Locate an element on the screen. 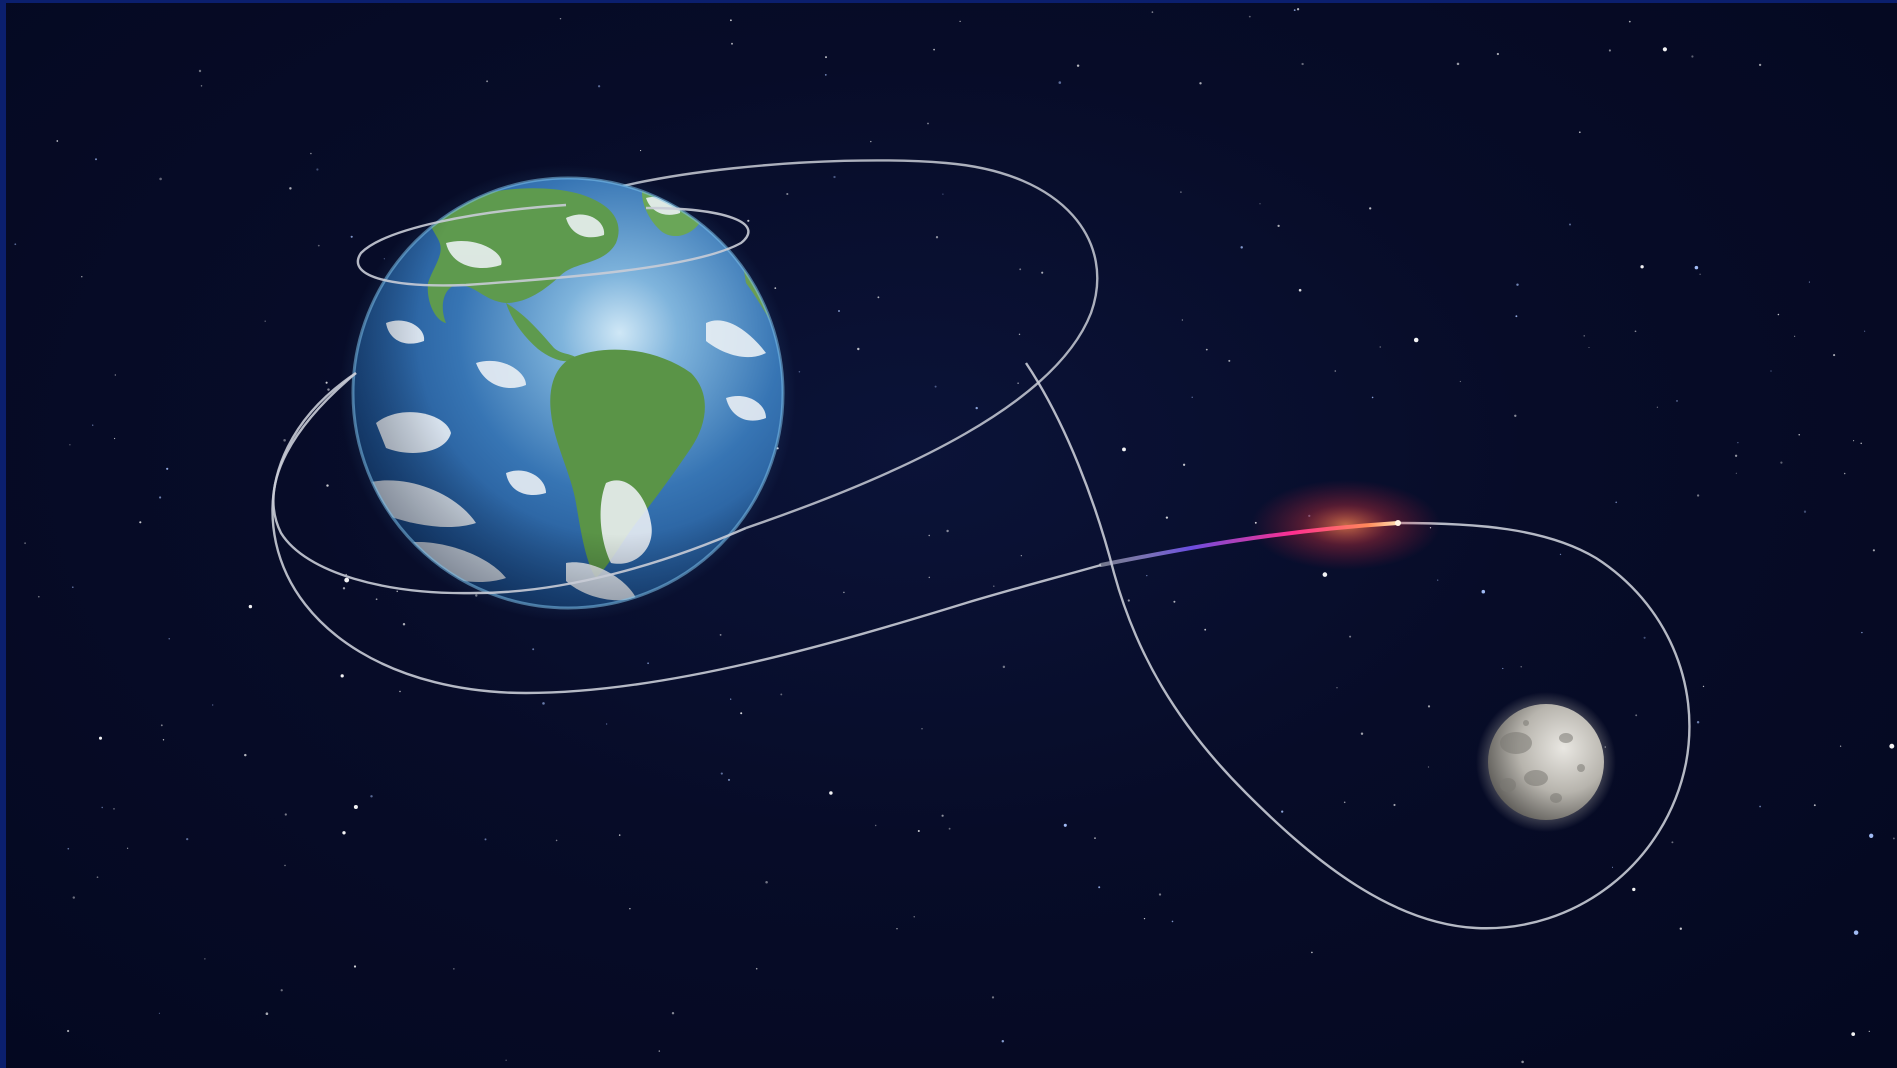 Image resolution: width=1897 pixels, height=1068 pixels. earth is located at coordinates (568, 393).